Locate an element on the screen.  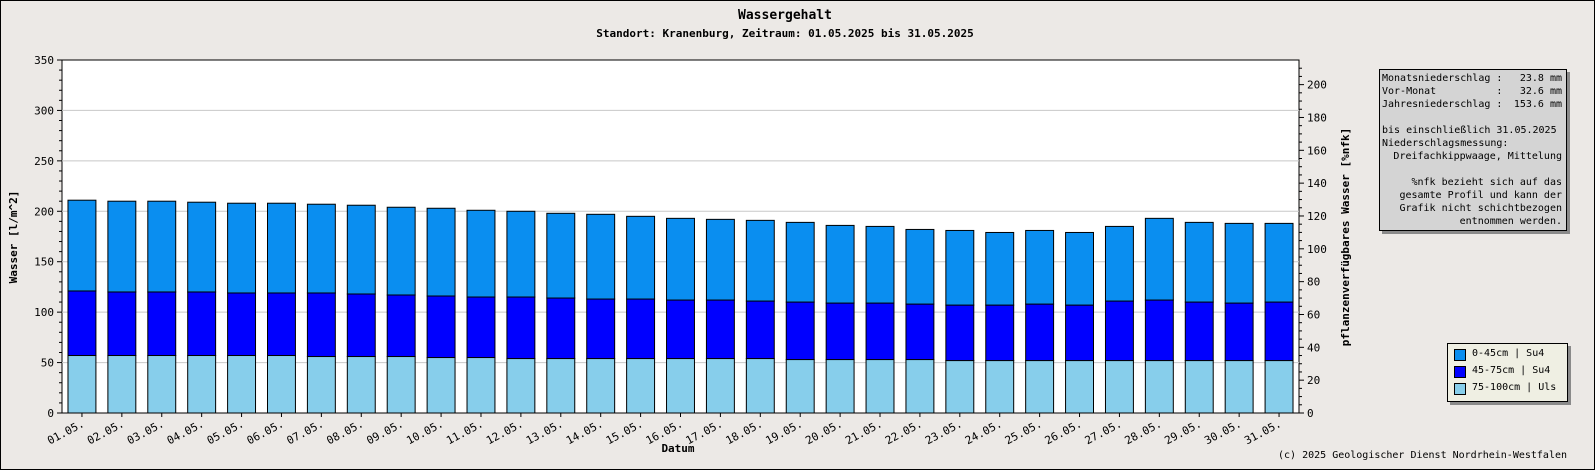
y-tick-label: 50 is located at coordinates (47, 363).